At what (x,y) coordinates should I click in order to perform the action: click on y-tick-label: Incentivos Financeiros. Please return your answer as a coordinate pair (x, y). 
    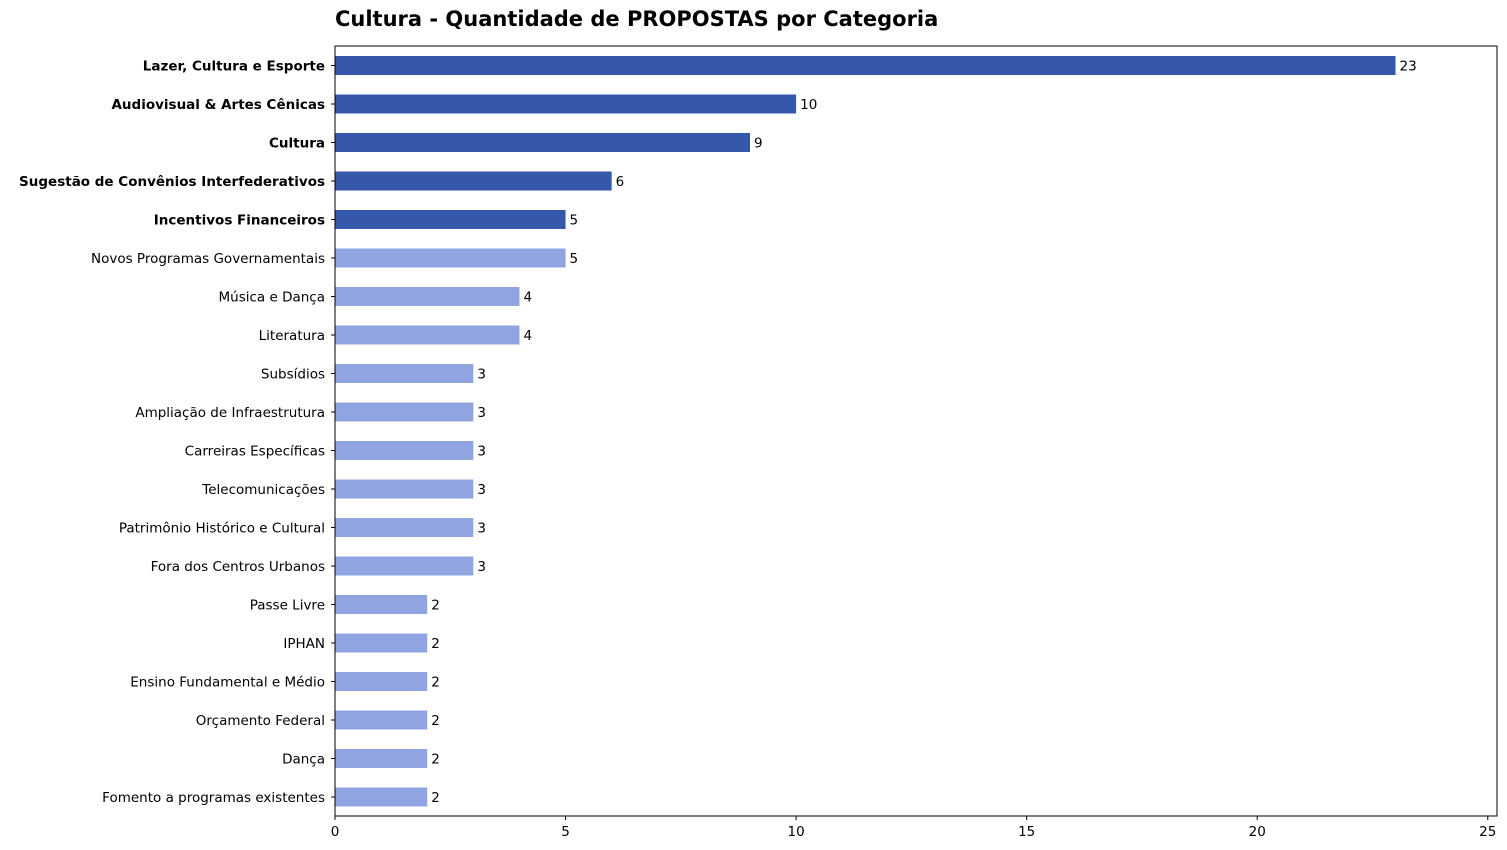
    Looking at the image, I should click on (239, 221).